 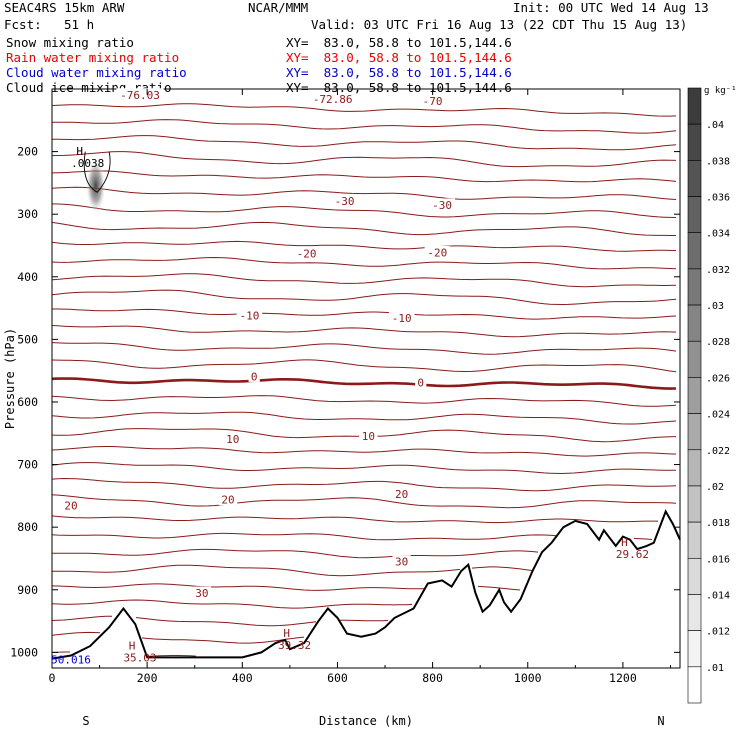 What do you see at coordinates (399, 87) in the screenshot?
I see `field-xy-cloud-ice: XY= 83.0, 58.8 to 101.5,144.6` at bounding box center [399, 87].